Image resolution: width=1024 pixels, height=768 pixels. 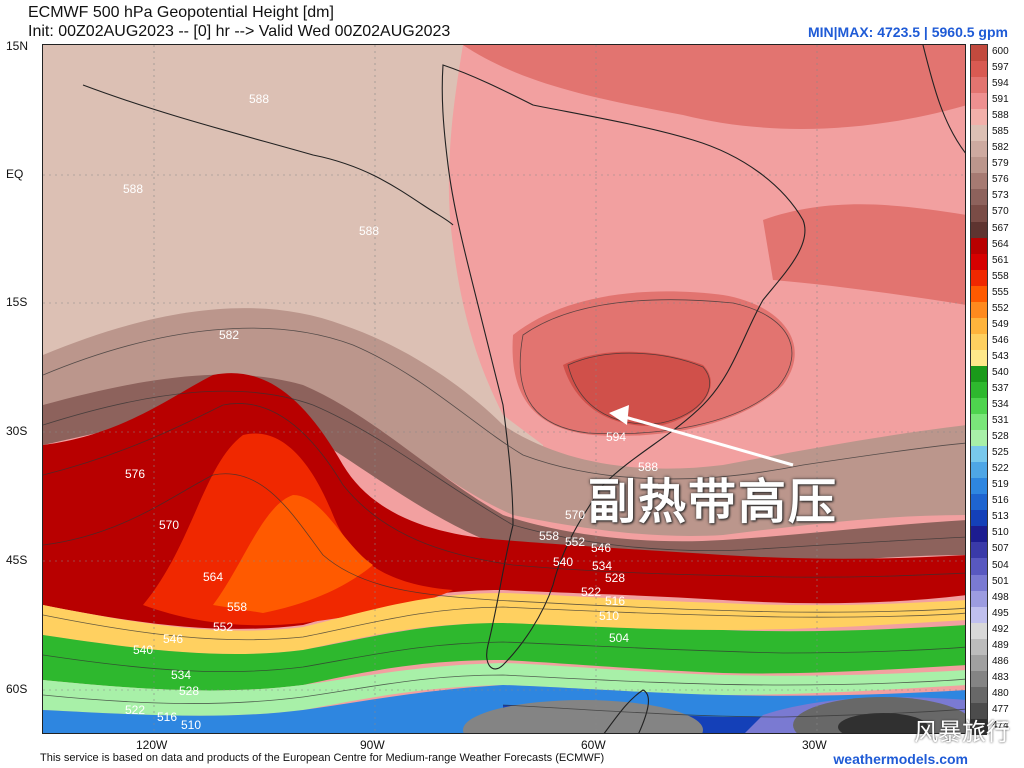 I want to click on contour-label: 570, so click(x=169, y=525).